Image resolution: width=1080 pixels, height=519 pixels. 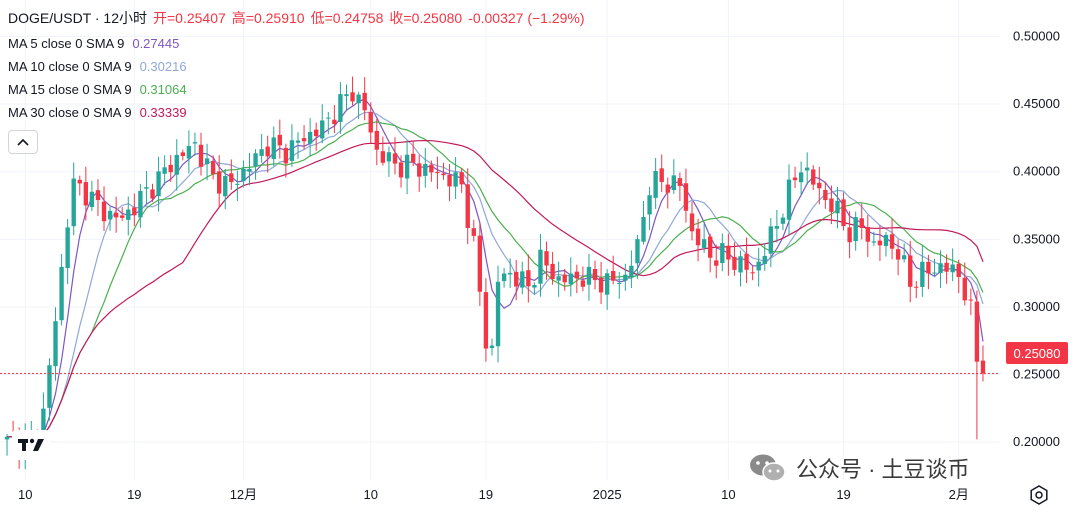 What do you see at coordinates (77, 18) in the screenshot?
I see `symbol-title: DOGE/USDT · 12小时` at bounding box center [77, 18].